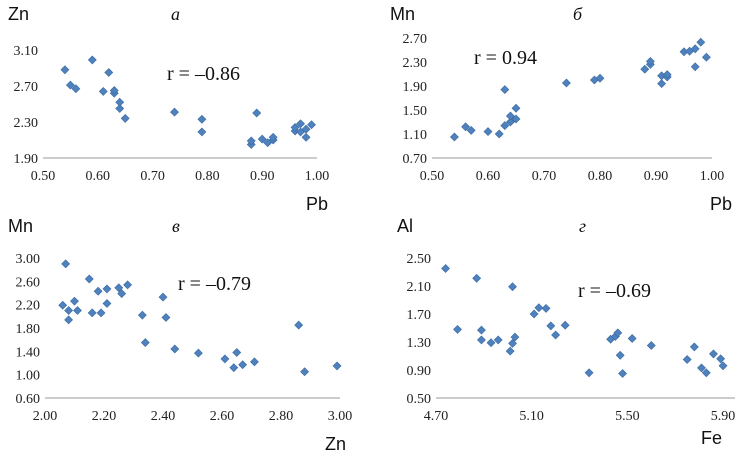  What do you see at coordinates (582, 226) in the screenshot?
I see `panel-g-label: г` at bounding box center [582, 226].